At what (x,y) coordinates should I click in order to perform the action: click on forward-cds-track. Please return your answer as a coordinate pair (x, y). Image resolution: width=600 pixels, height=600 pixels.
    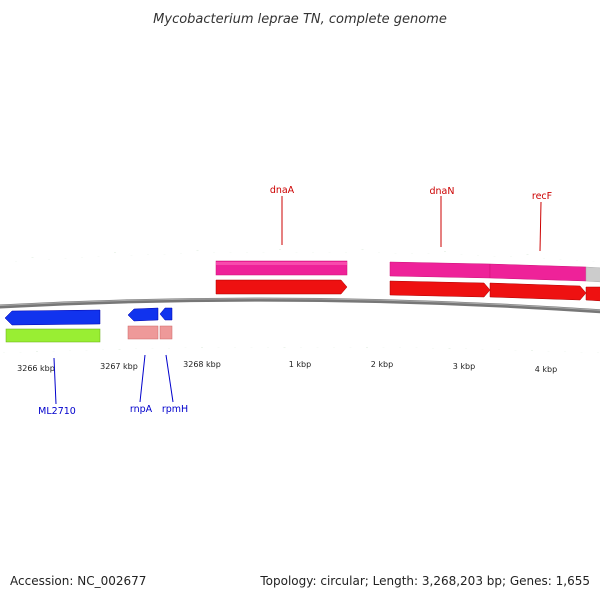
    Looking at the image, I should click on (407, 271).